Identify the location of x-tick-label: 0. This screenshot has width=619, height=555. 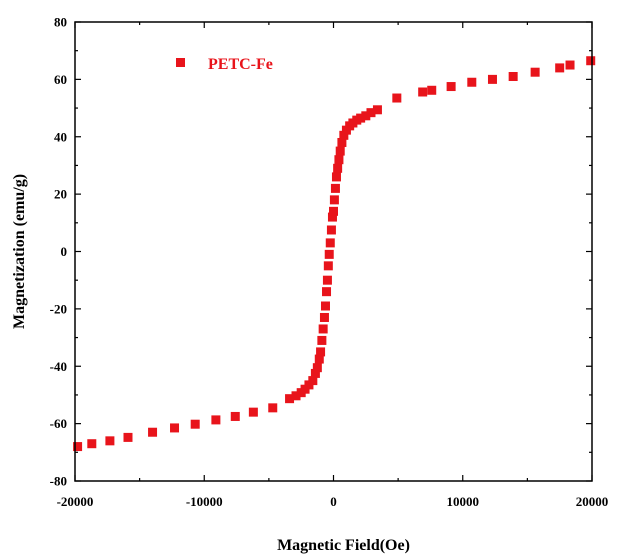
(333, 501).